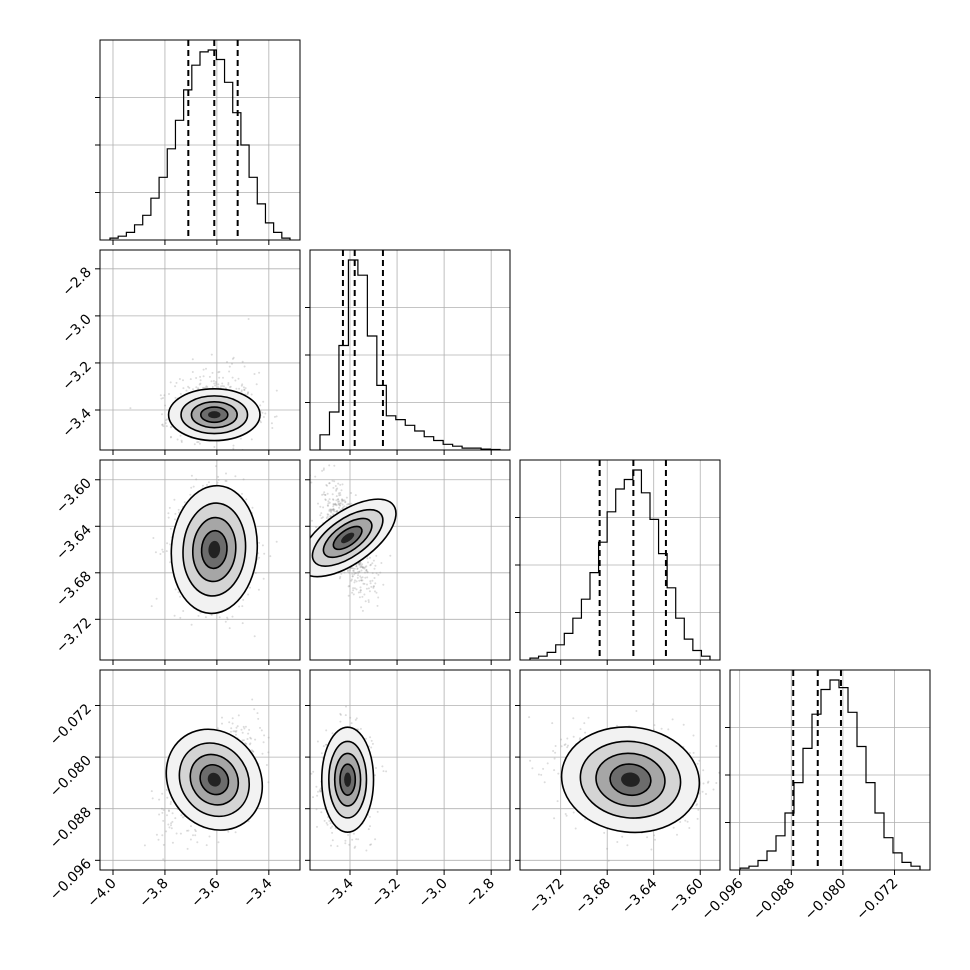 The height and width of the screenshot is (970, 970). What do you see at coordinates (640, 896) in the screenshot?
I see `x-tick-label: −3.64` at bounding box center [640, 896].